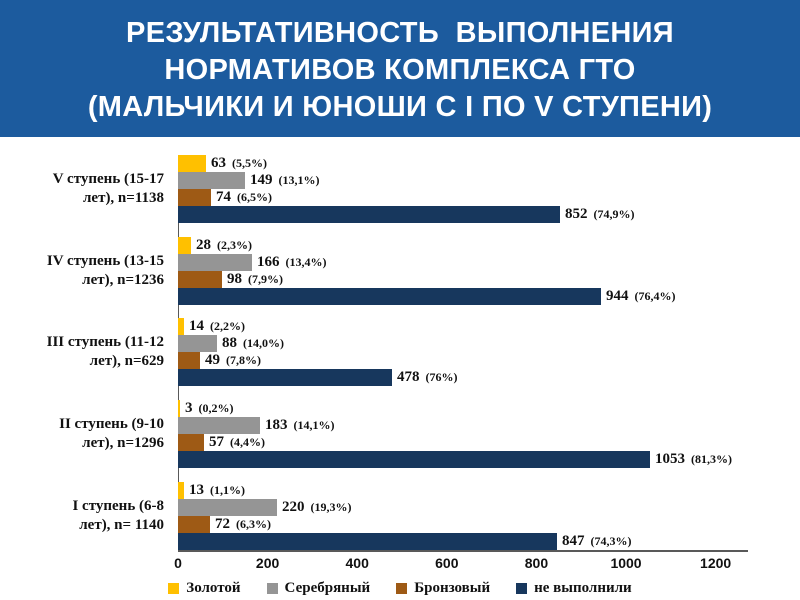 This screenshot has height=600, width=800. Describe the element at coordinates (247, 442) in the screenshot. I see `bar-percent-label: (4,4%)` at that location.